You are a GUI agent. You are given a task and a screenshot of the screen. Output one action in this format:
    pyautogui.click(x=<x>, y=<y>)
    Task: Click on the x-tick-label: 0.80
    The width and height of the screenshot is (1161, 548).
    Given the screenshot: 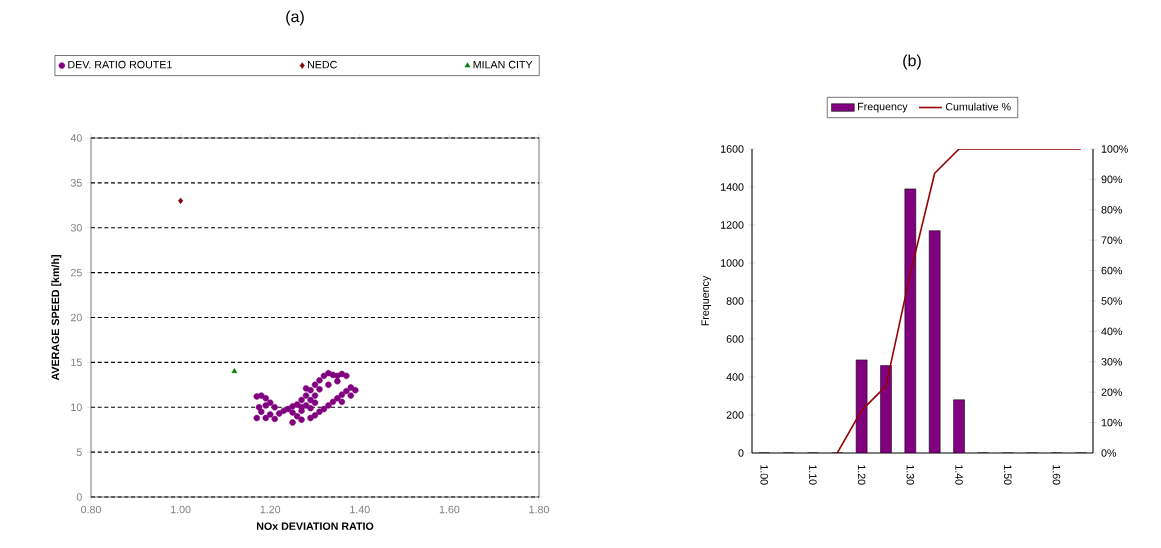 What is the action you would take?
    pyautogui.click(x=91, y=509)
    